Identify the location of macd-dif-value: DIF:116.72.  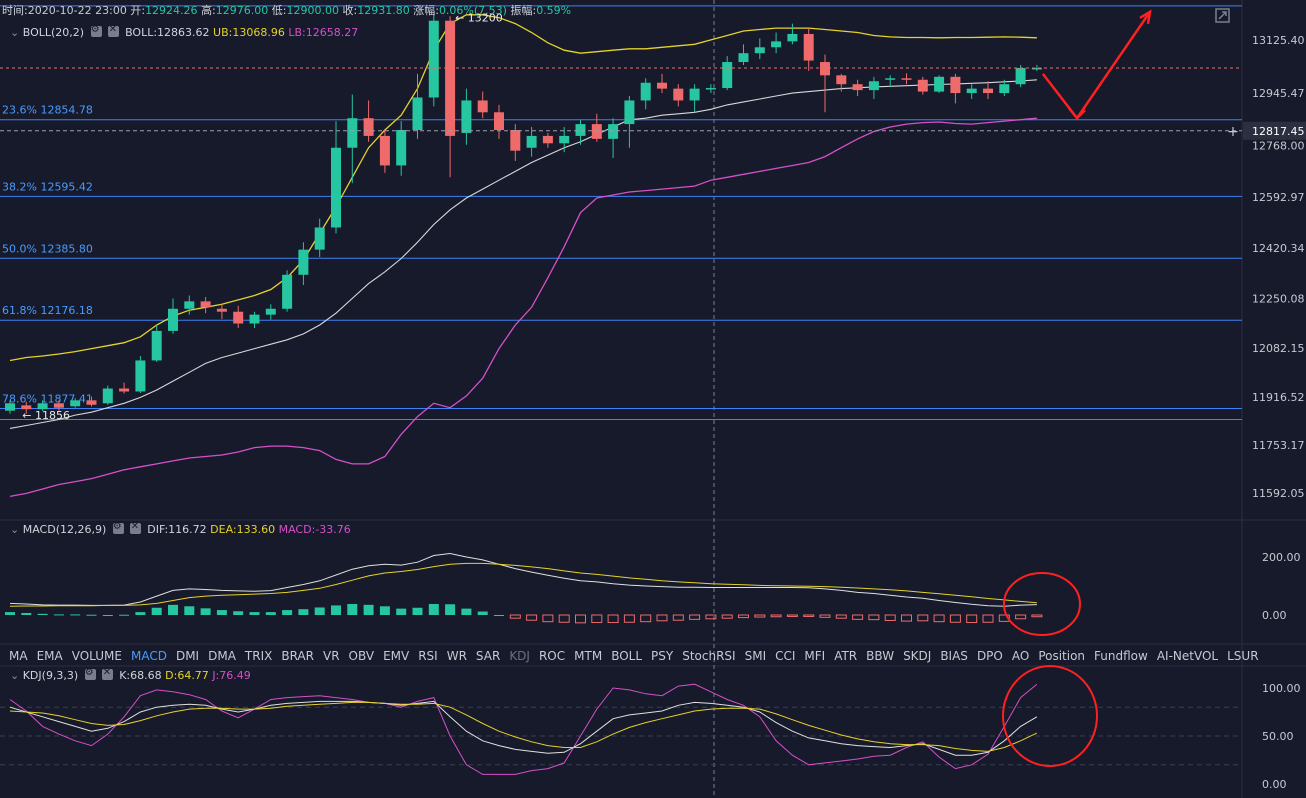
(177, 529).